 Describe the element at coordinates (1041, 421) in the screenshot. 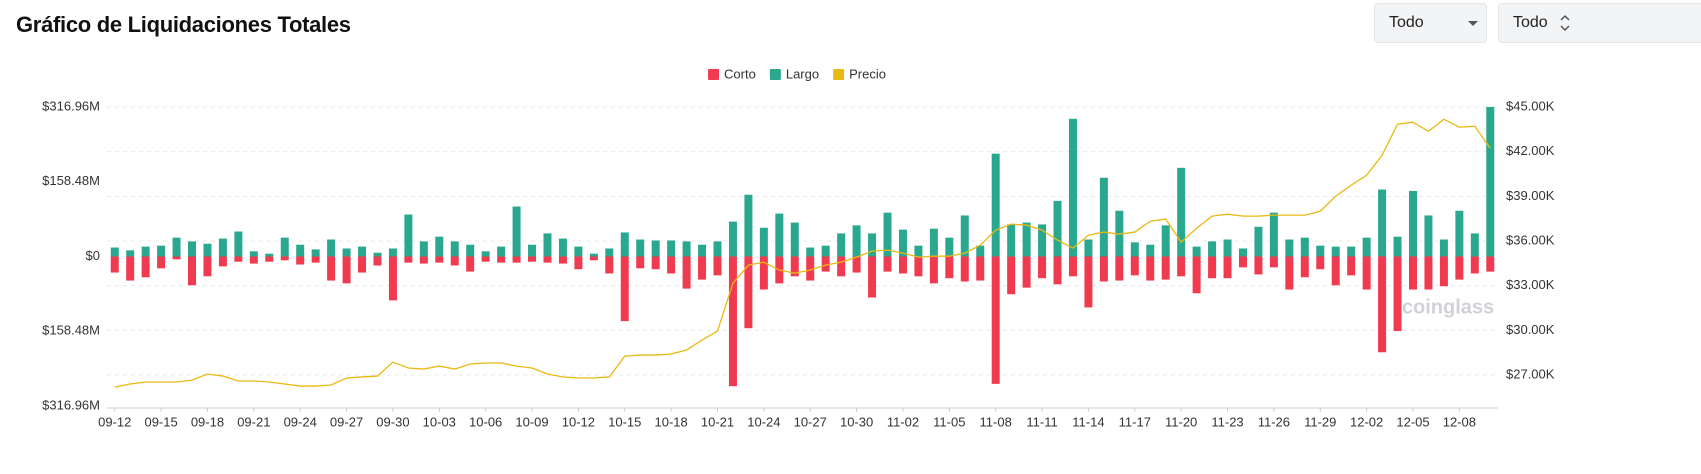

I see `x-tick-label: 11-11` at that location.